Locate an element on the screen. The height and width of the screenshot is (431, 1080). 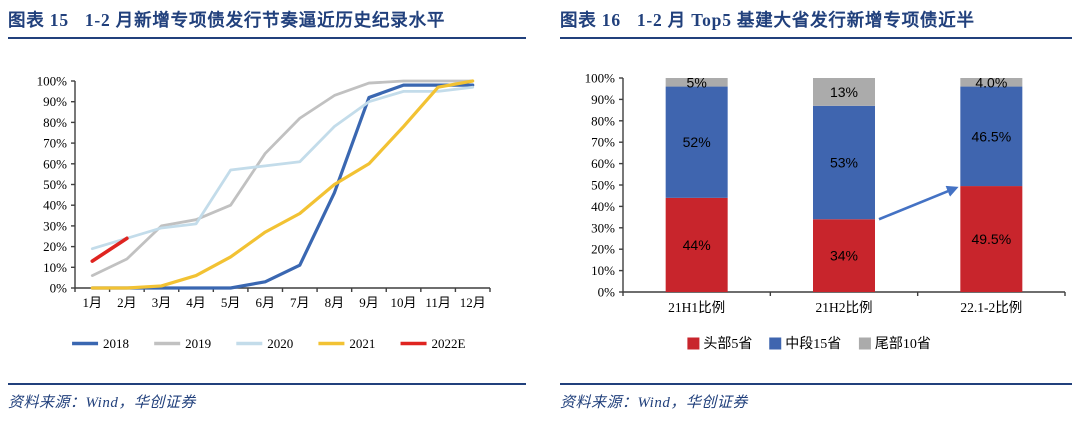
x-tick-label: 22.1-2比例 is located at coordinates (991, 307).